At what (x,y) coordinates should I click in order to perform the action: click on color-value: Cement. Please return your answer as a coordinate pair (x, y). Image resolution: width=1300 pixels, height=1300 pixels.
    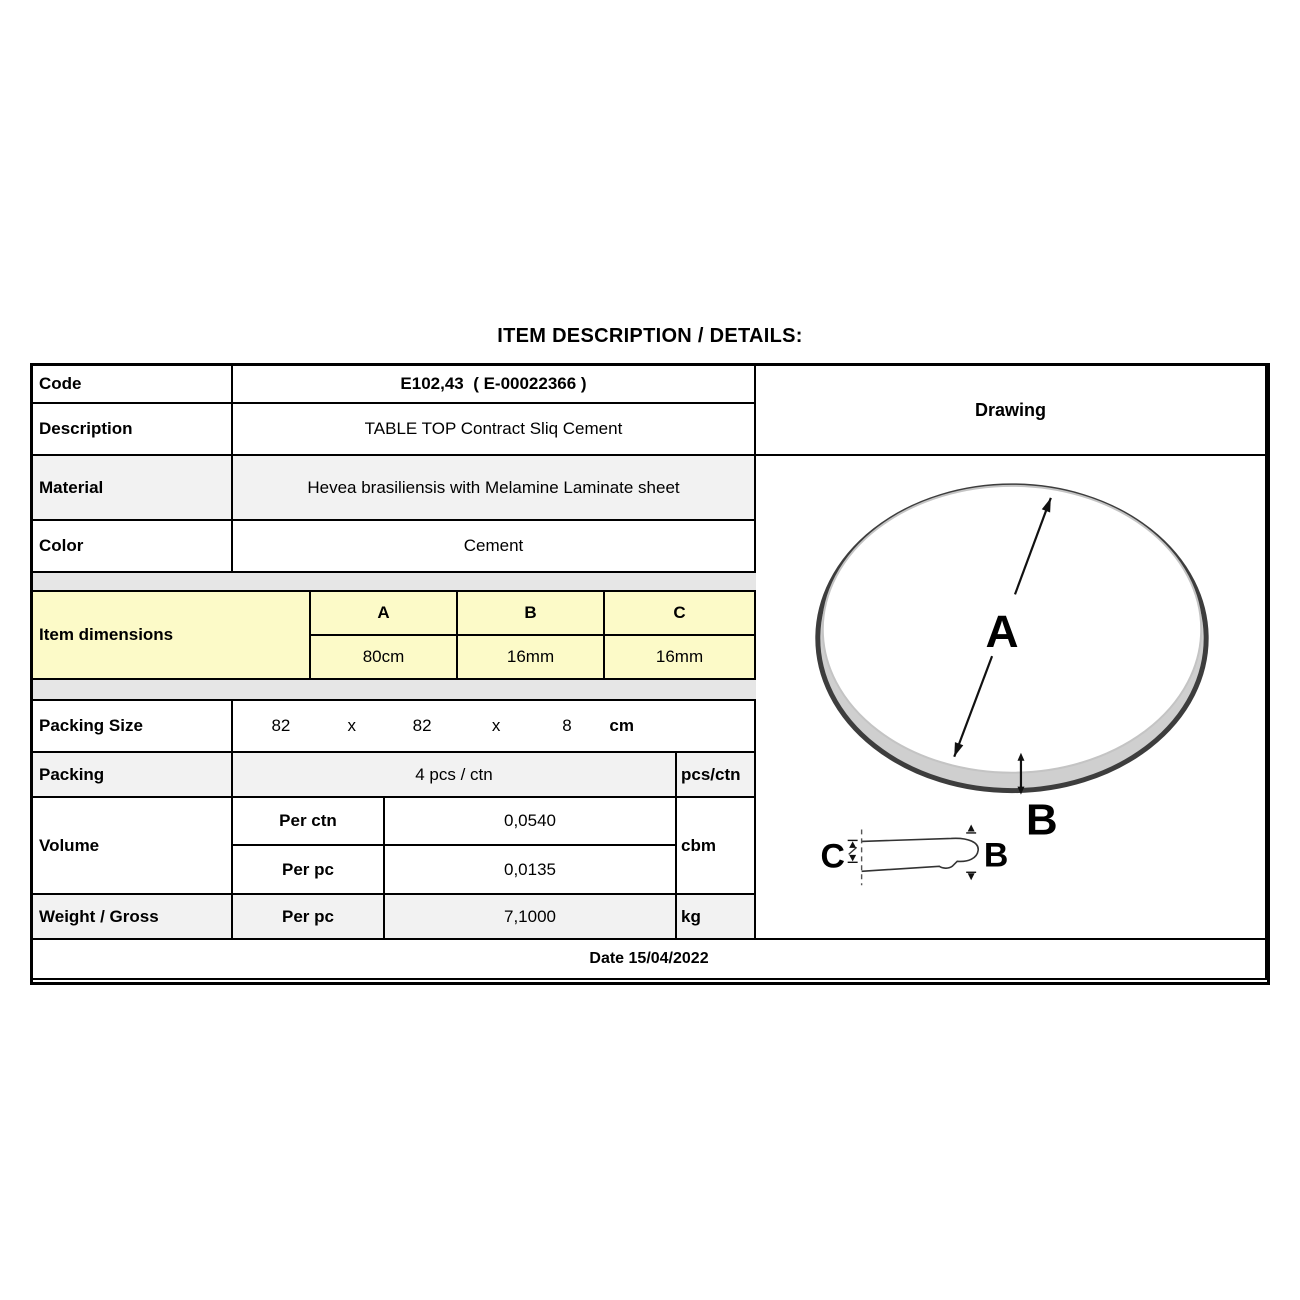
    Looking at the image, I should click on (494, 547).